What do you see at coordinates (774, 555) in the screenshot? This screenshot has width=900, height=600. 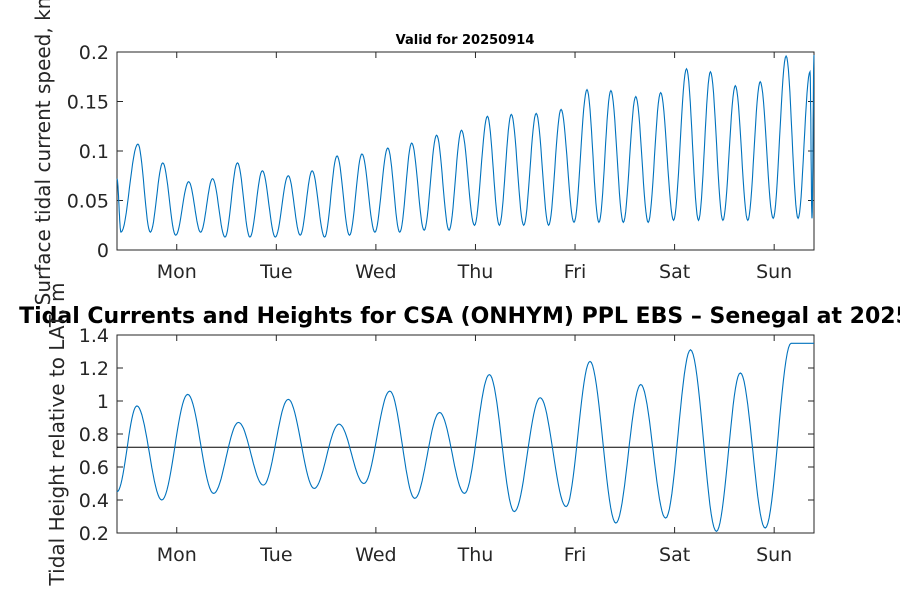 I see `tidal-height-xtick-label: Sun` at bounding box center [774, 555].